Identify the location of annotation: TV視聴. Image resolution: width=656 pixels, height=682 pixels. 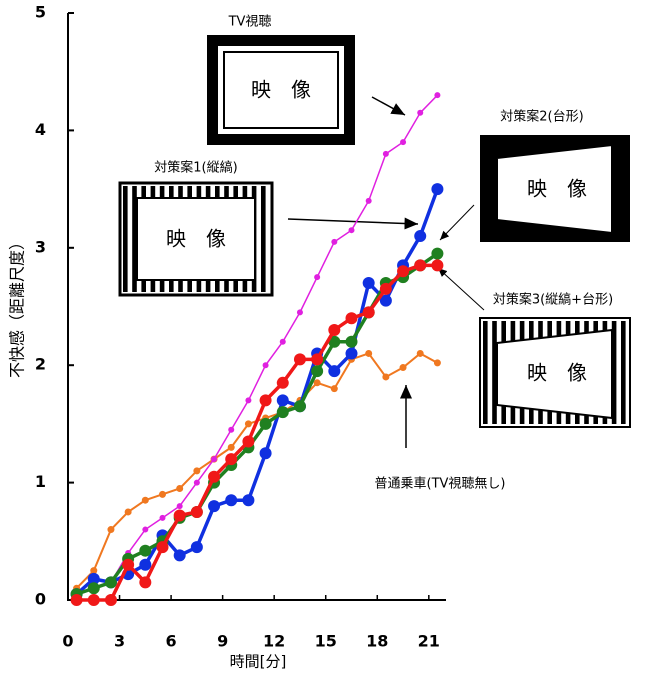
(250, 22).